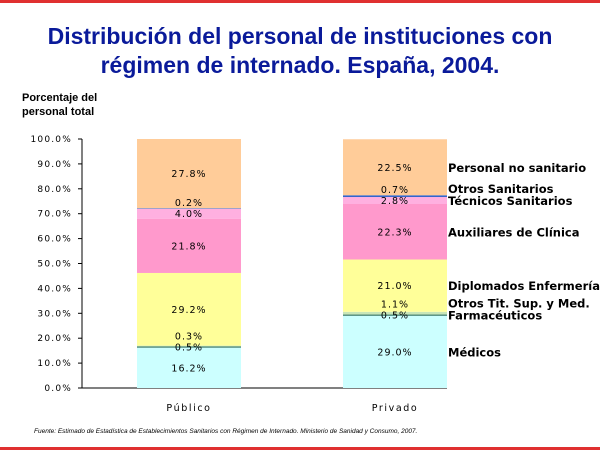 The width and height of the screenshot is (600, 450). I want to click on legend-item: Auxiliares de Clínica, so click(513, 232).